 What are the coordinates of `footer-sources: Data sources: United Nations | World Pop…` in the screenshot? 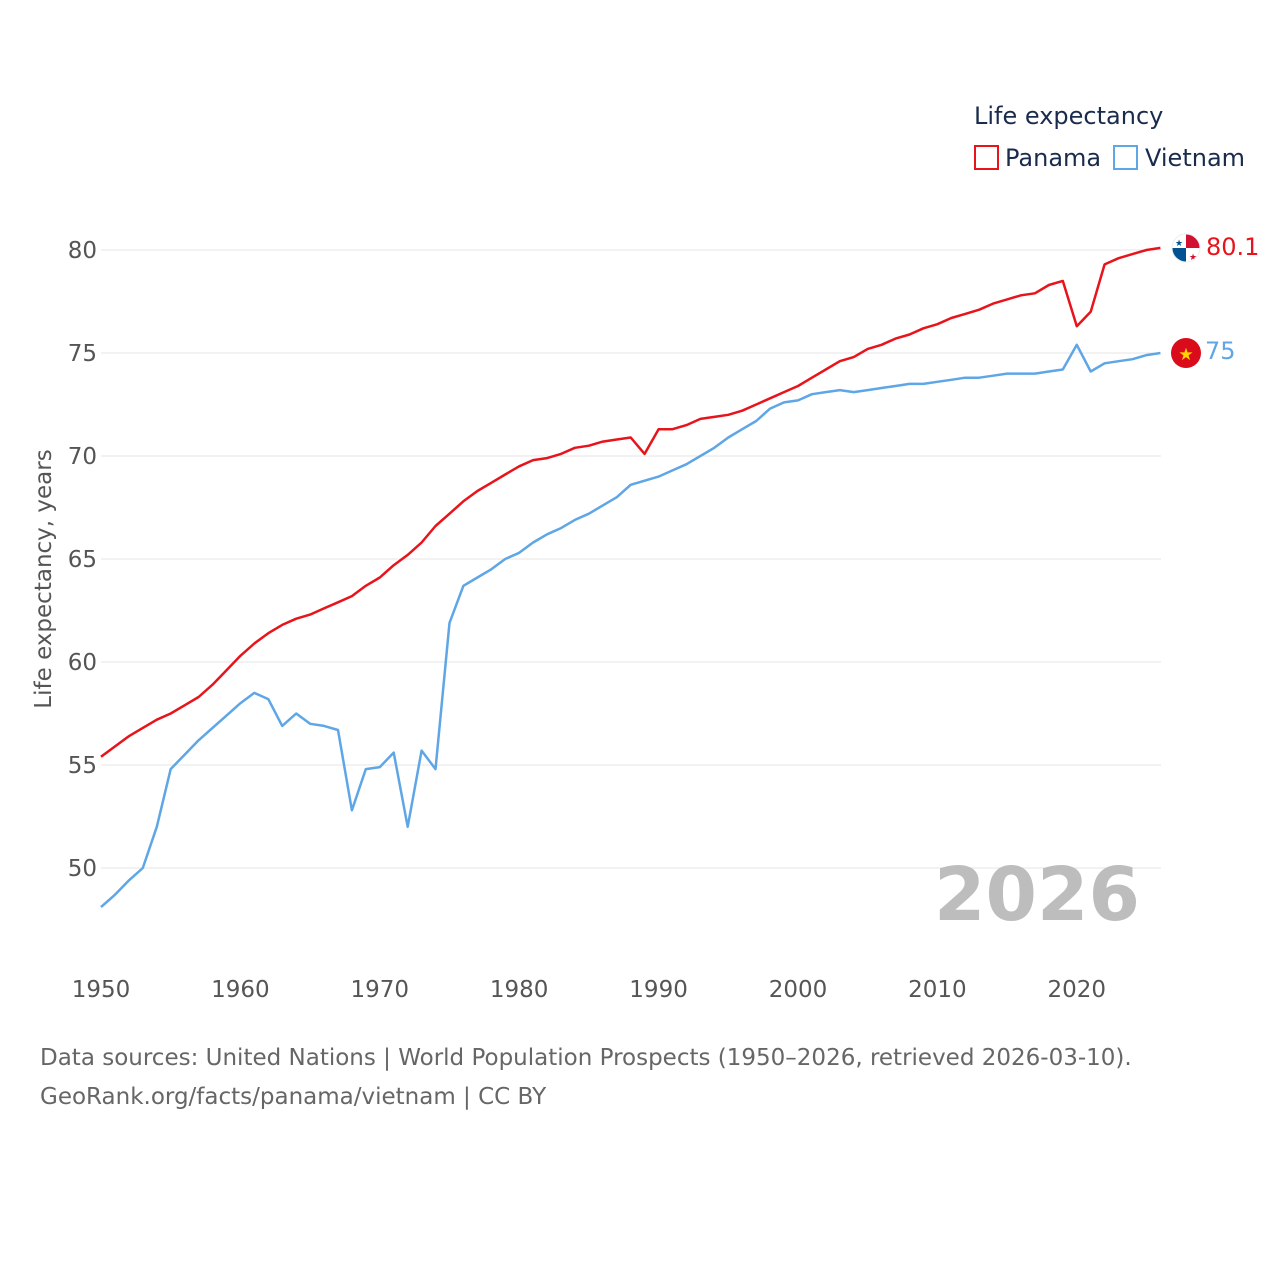 It's located at (586, 1058).